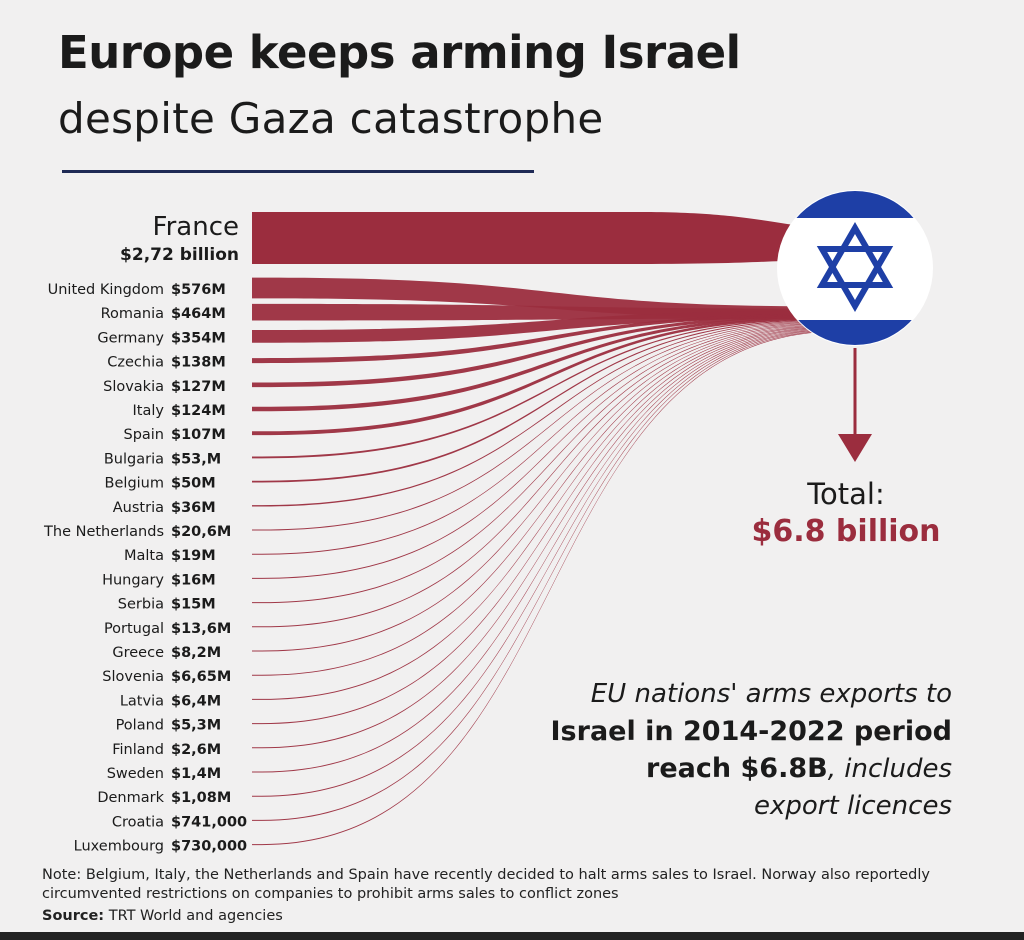 This screenshot has height=940, width=1024. What do you see at coordinates (144, 556) in the screenshot?
I see `country-name: Malta` at bounding box center [144, 556].